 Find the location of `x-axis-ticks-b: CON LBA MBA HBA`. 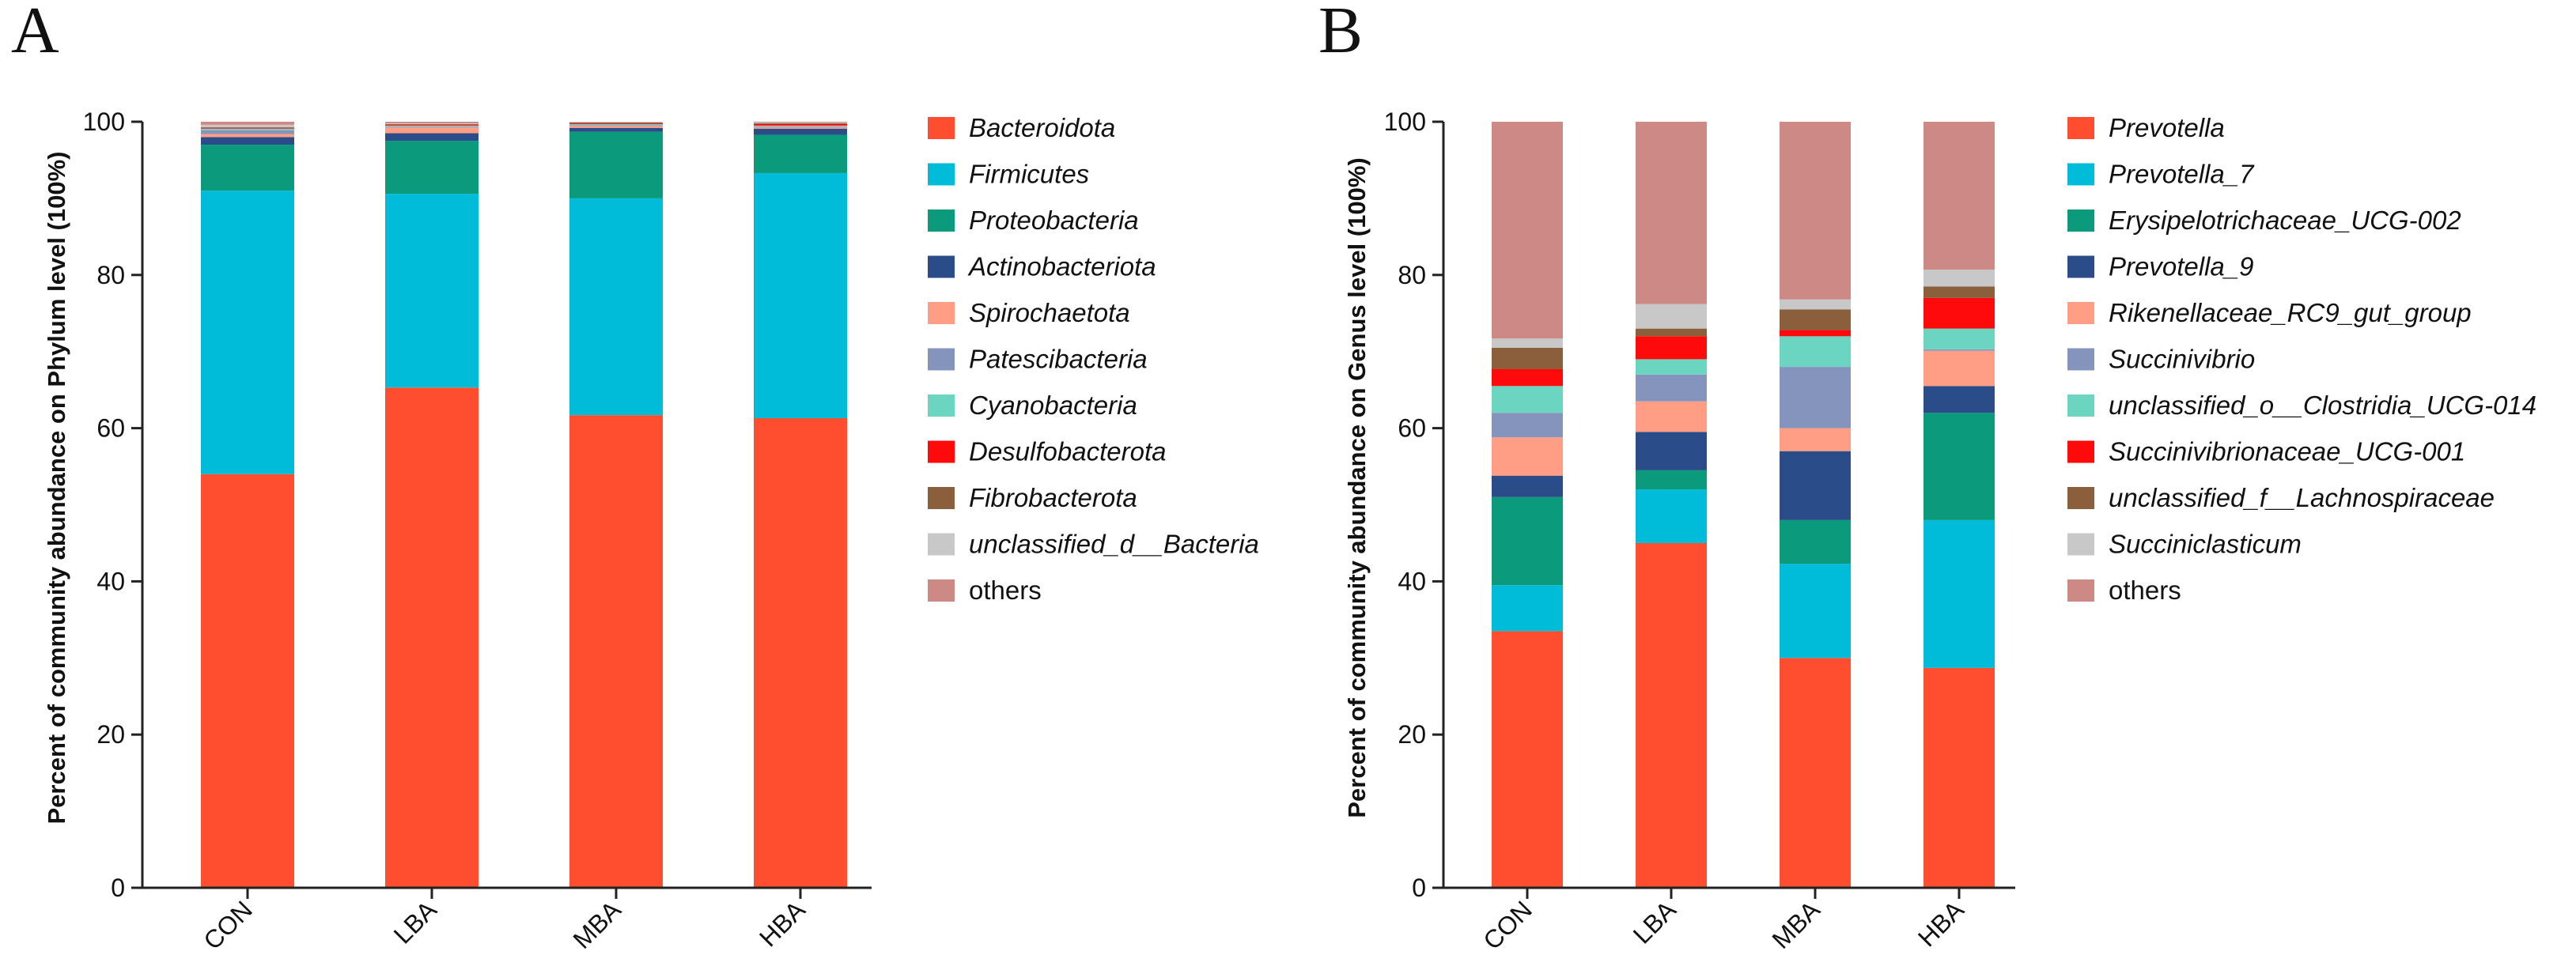

x-axis-ticks-b: CON LBA MBA HBA is located at coordinates (1723, 921).